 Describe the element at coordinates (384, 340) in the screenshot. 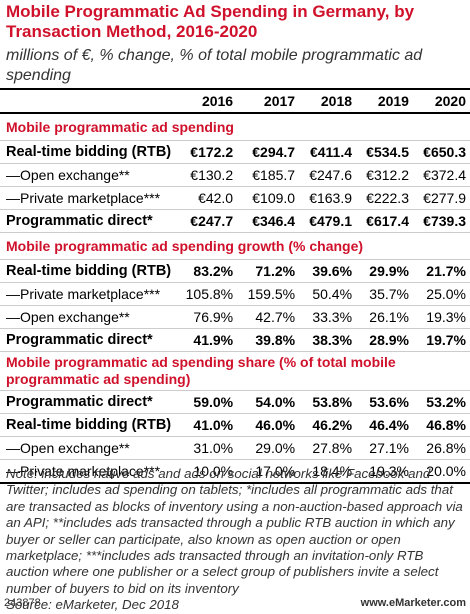

I see `cell: 28.9%` at that location.